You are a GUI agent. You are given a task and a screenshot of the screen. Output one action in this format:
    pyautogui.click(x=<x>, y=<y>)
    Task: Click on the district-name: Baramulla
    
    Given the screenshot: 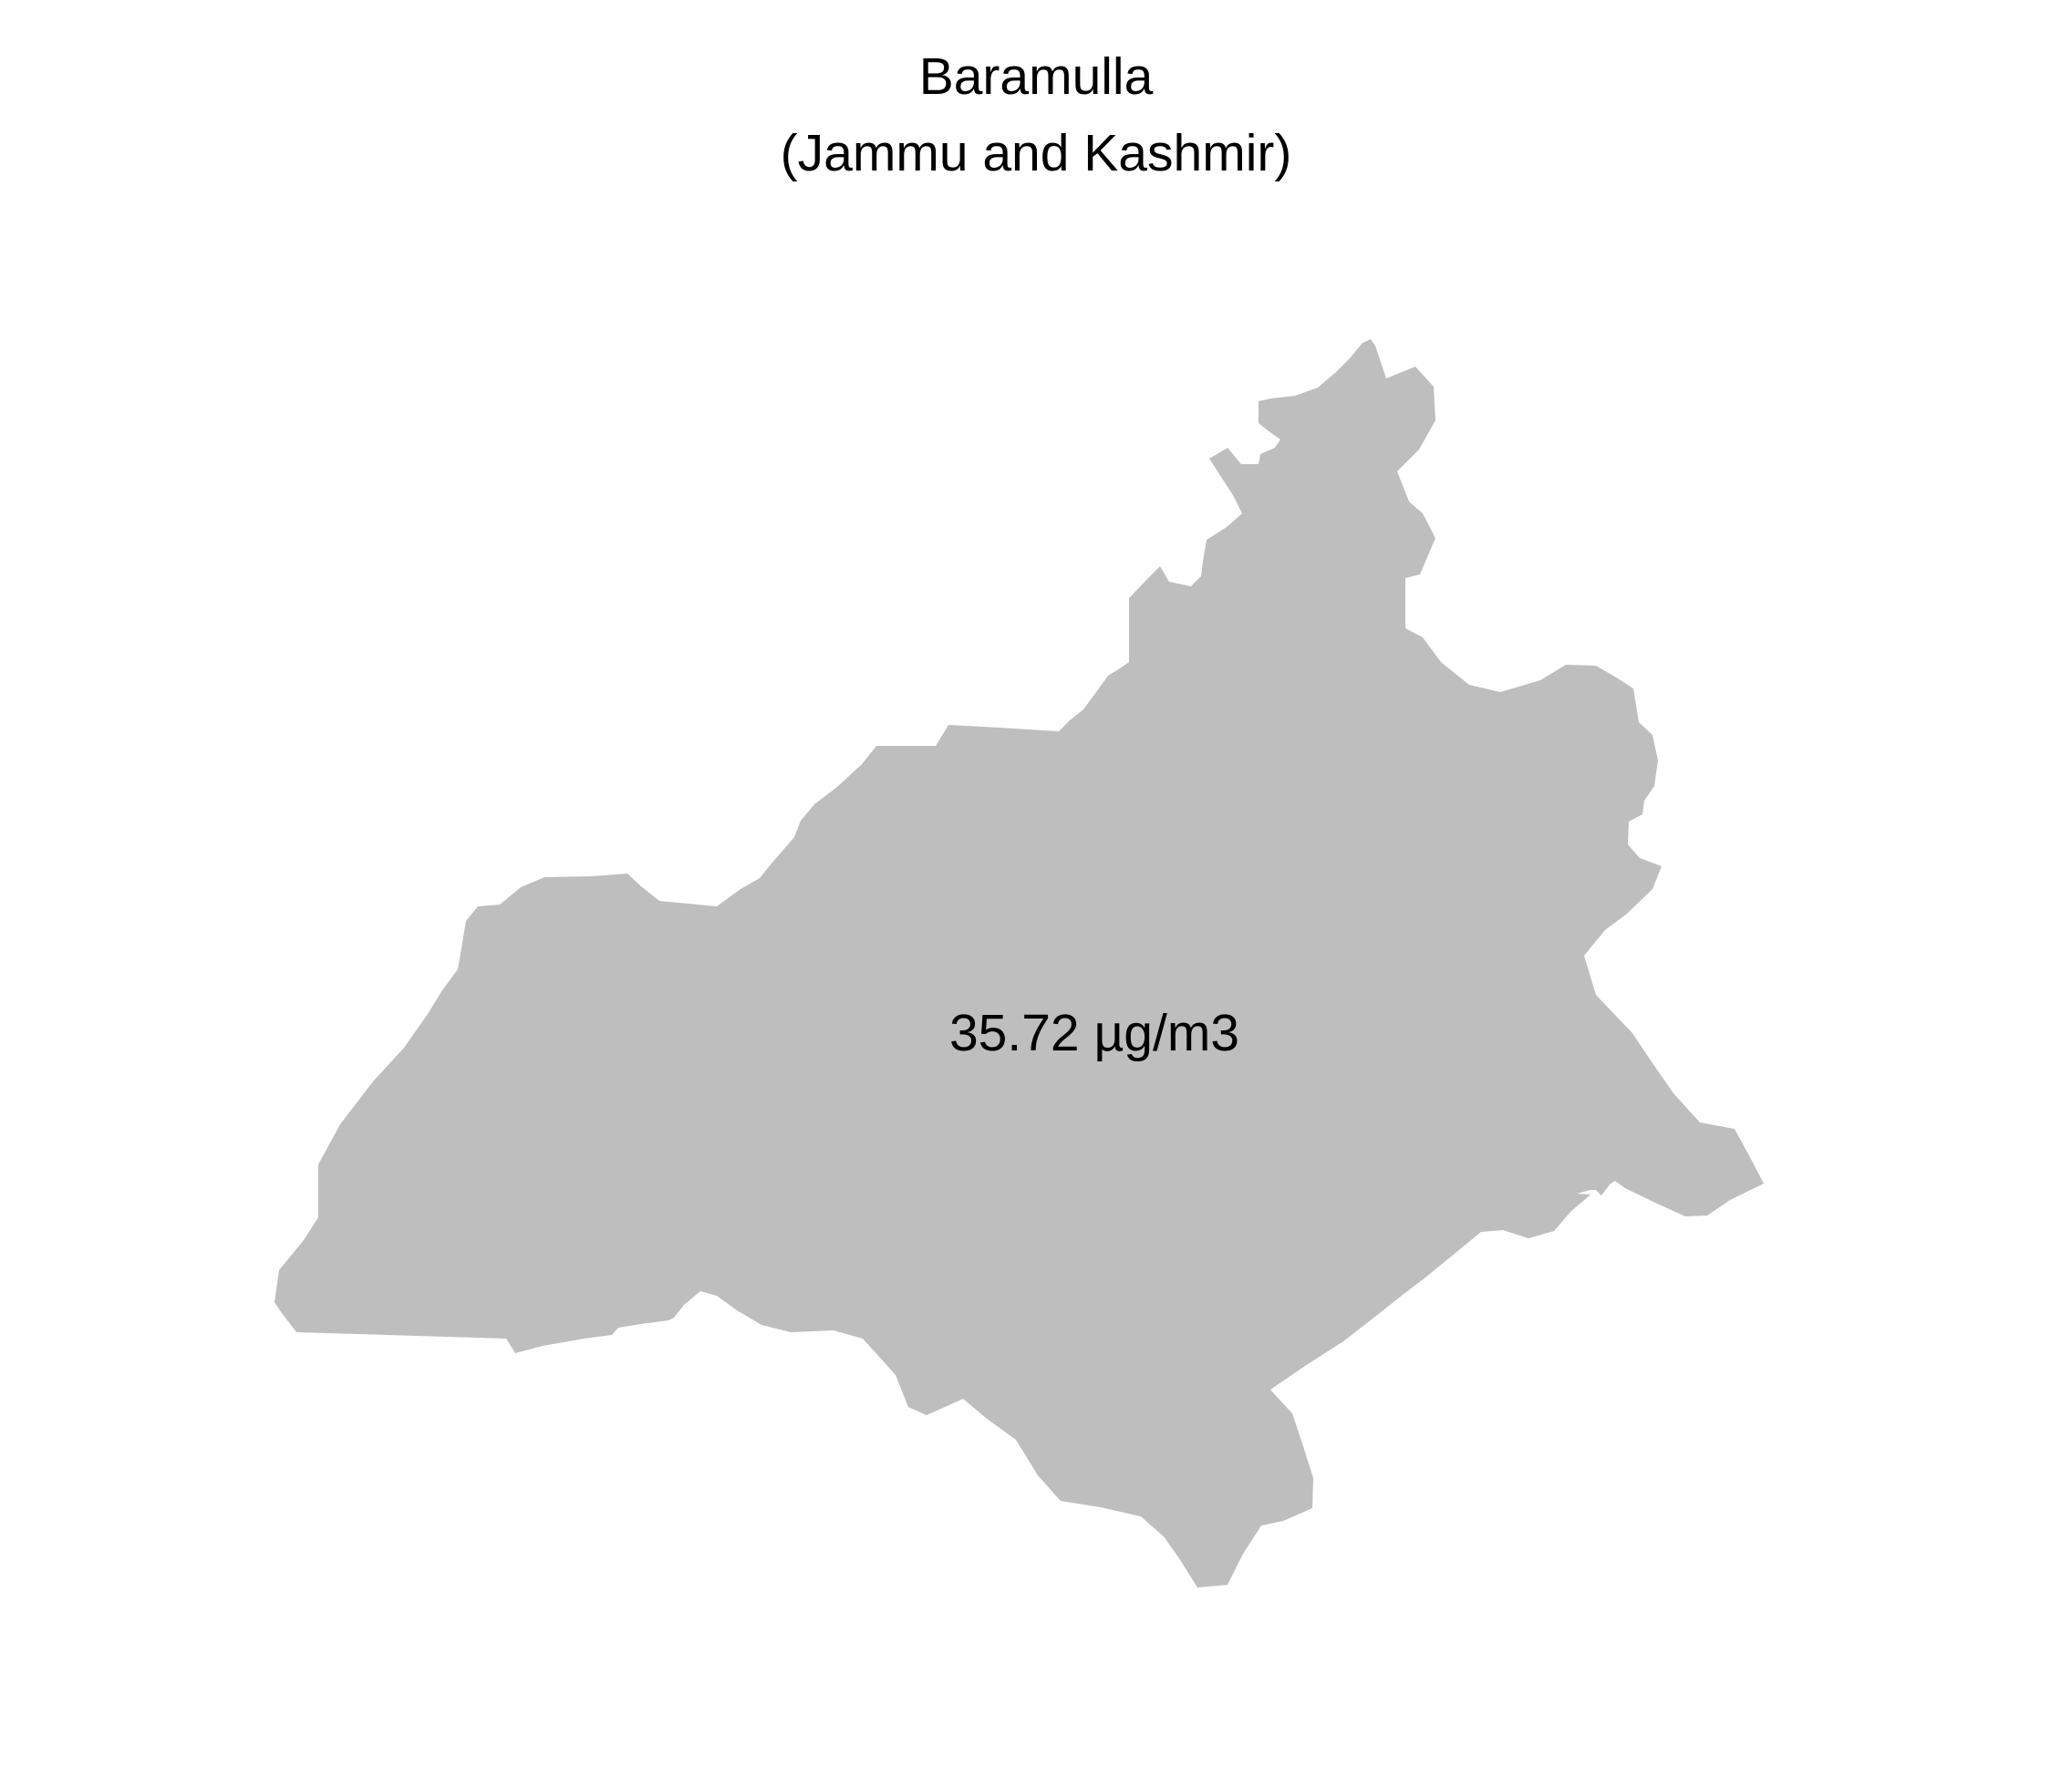 What is the action you would take?
    pyautogui.click(x=1036, y=76)
    